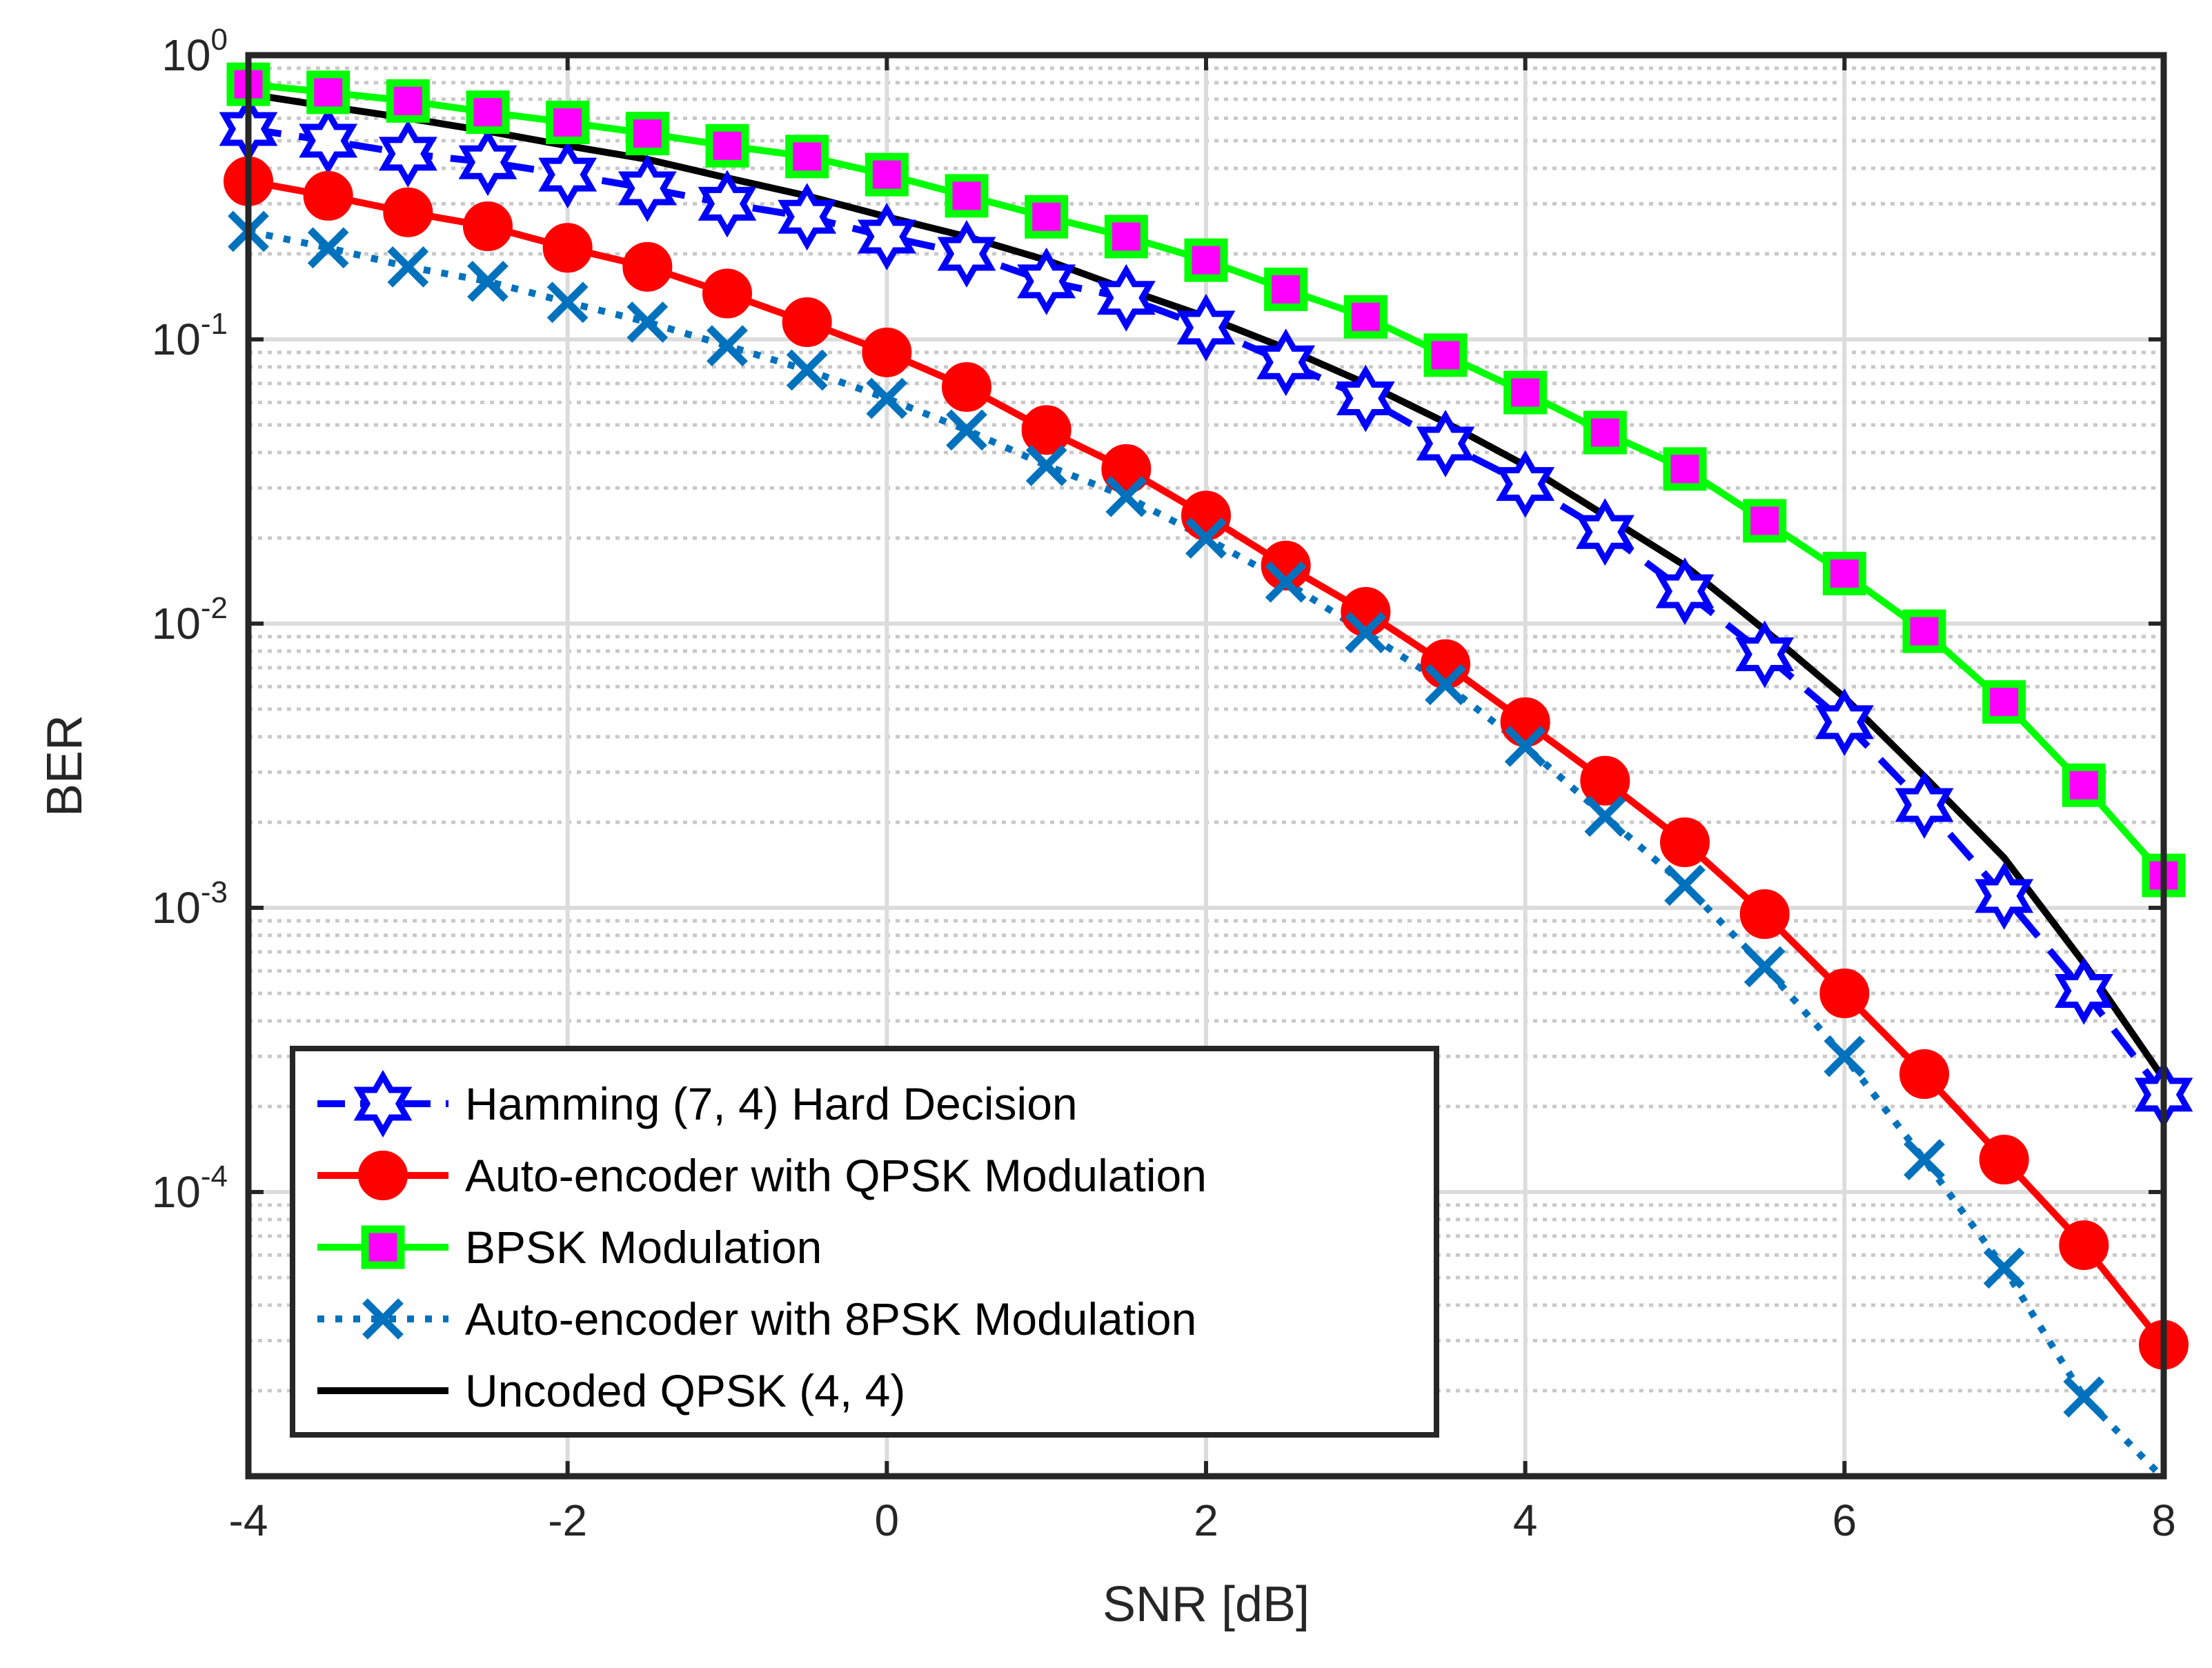 The width and height of the screenshot is (2212, 1668). Describe the element at coordinates (1206, 1520) in the screenshot. I see `x-tick-label: 2` at that location.